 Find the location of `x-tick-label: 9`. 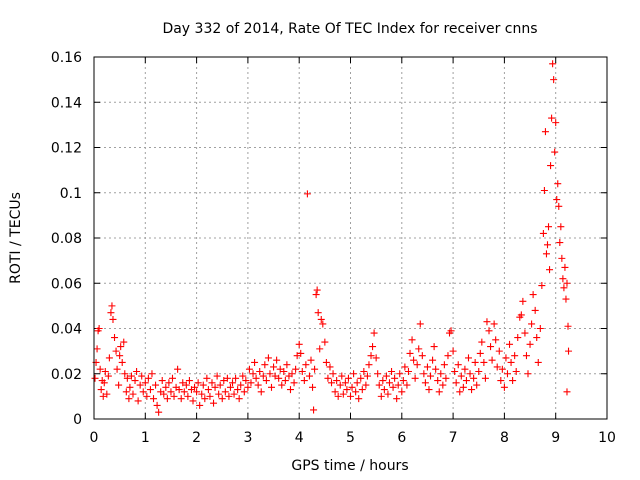

x-tick-label: 9 is located at coordinates (555, 438).